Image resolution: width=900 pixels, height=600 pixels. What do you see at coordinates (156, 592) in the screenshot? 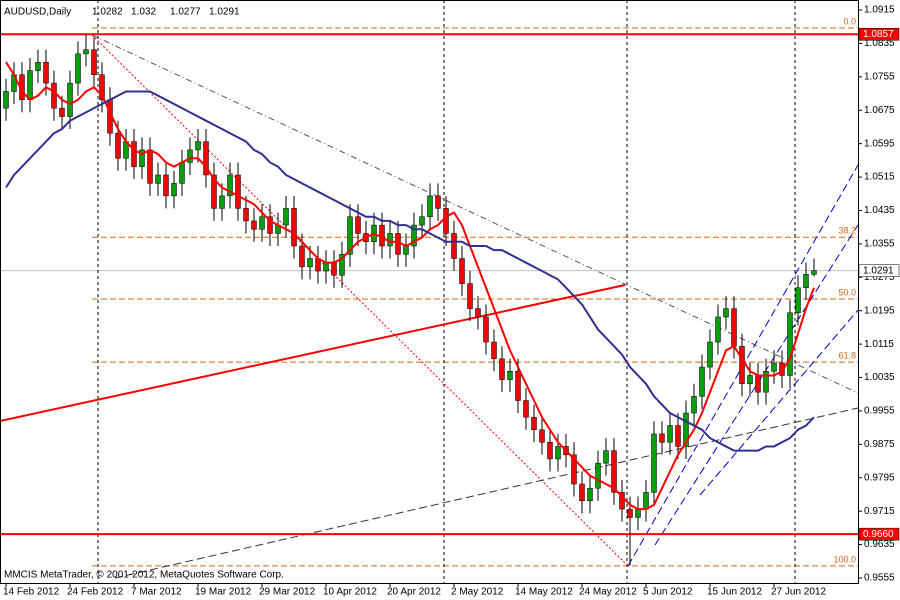
I see `x-tick-label: 7 Mar 2012` at bounding box center [156, 592].